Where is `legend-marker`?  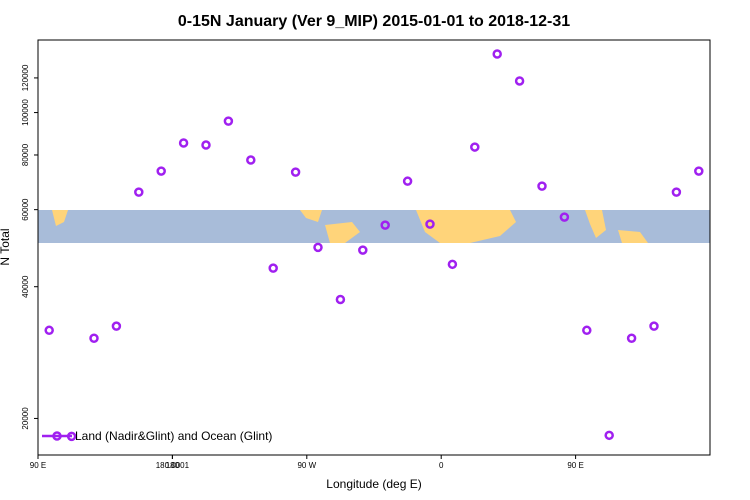 legend-marker is located at coordinates (57, 436).